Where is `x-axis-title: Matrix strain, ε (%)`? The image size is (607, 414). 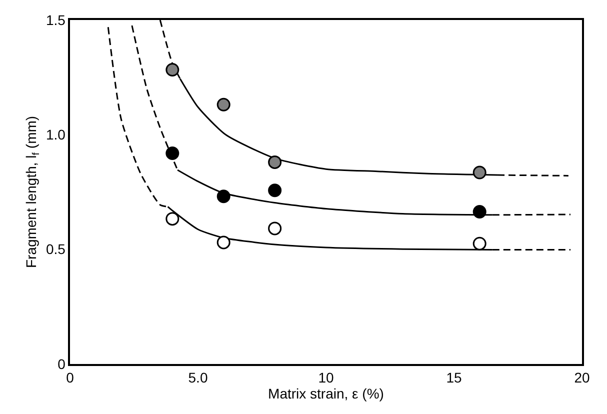
x-axis-title: Matrix strain, ε (%) is located at coordinates (326, 394).